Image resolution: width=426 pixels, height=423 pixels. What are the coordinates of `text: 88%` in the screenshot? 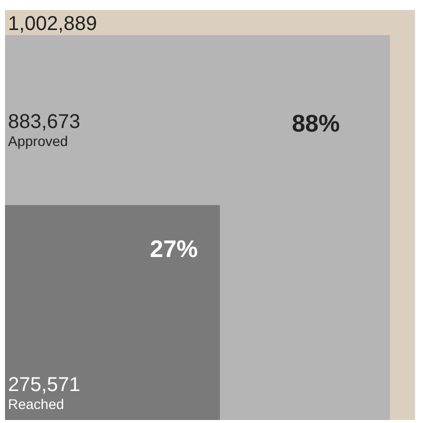 It's located at (316, 124).